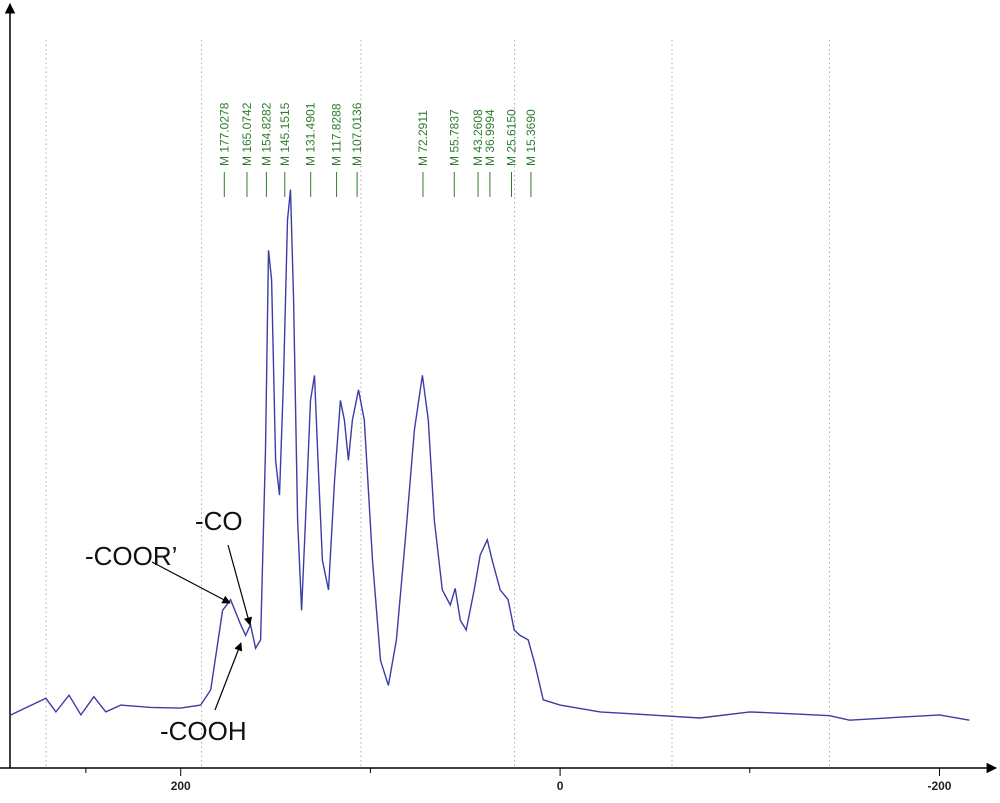 This screenshot has width=1000, height=803. Describe the element at coordinates (512, 137) in the screenshot. I see `peak-label: M 25.6150` at that location.